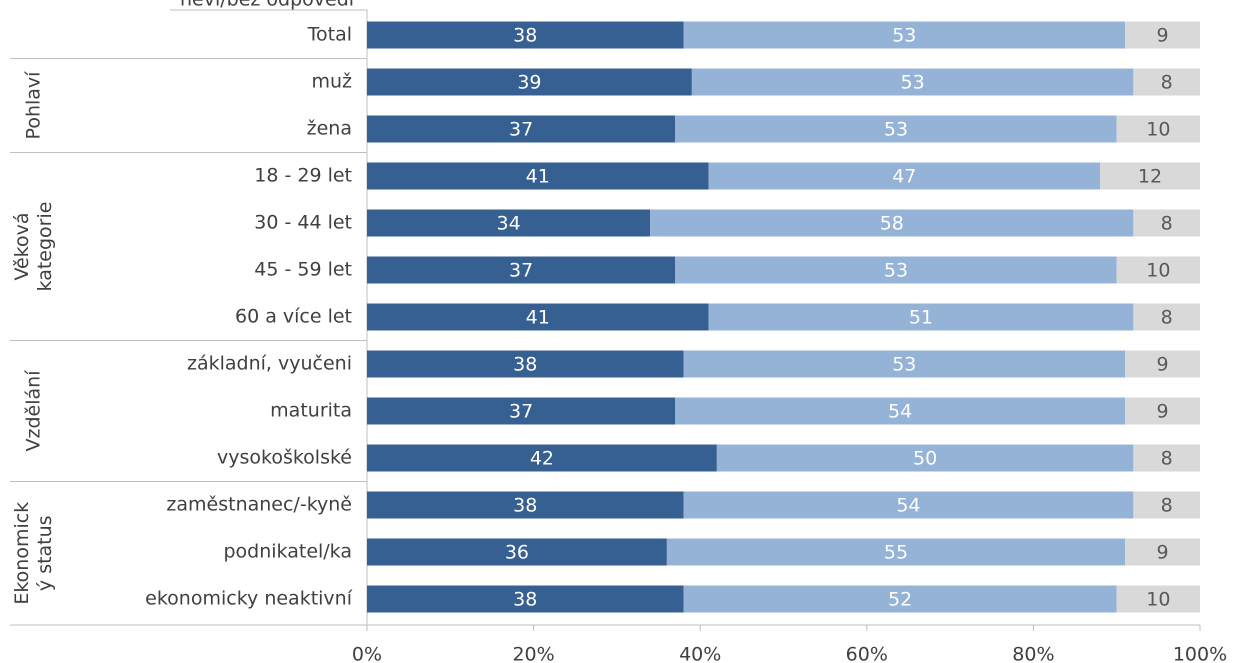 The height and width of the screenshot is (663, 1237). I want to click on group-label: Pohlaví, so click(34, 105).